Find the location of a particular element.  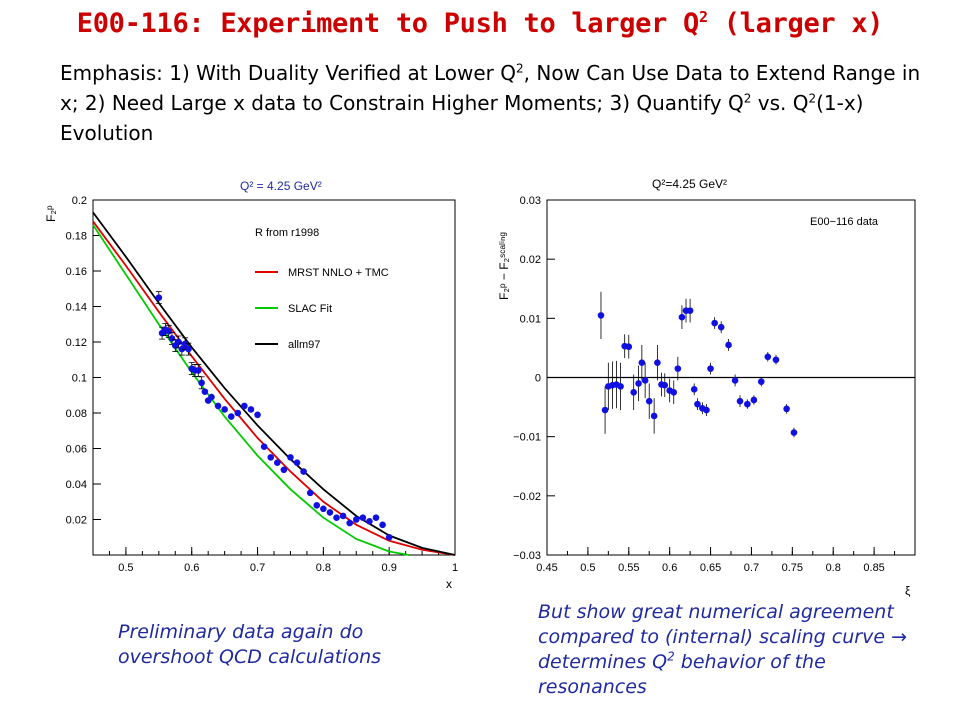

caption-right-part-c: behavior of the resonances is located at coordinates (682, 674).